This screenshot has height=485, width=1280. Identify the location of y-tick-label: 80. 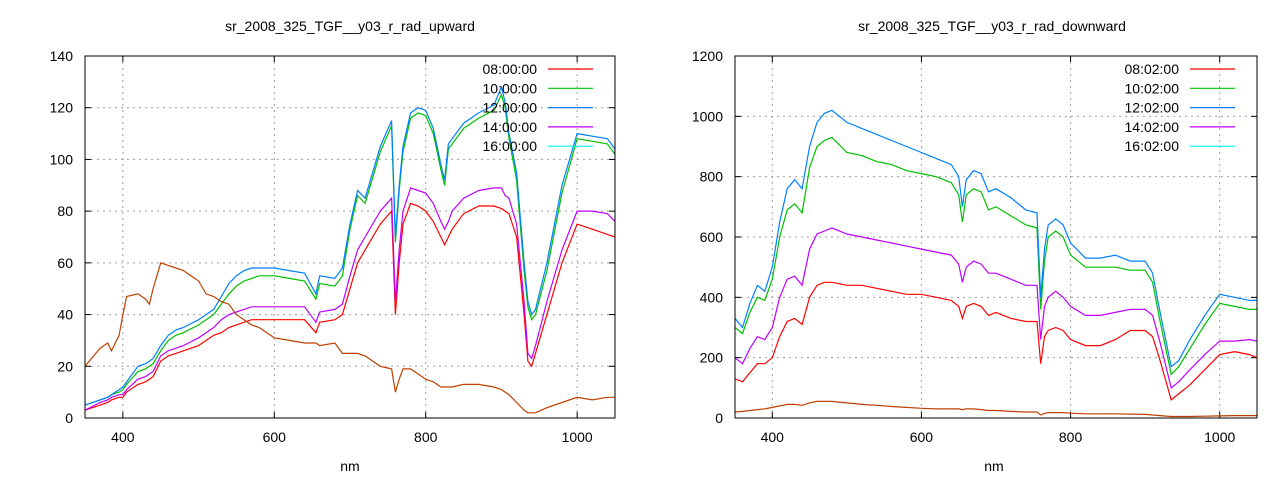
(65, 211).